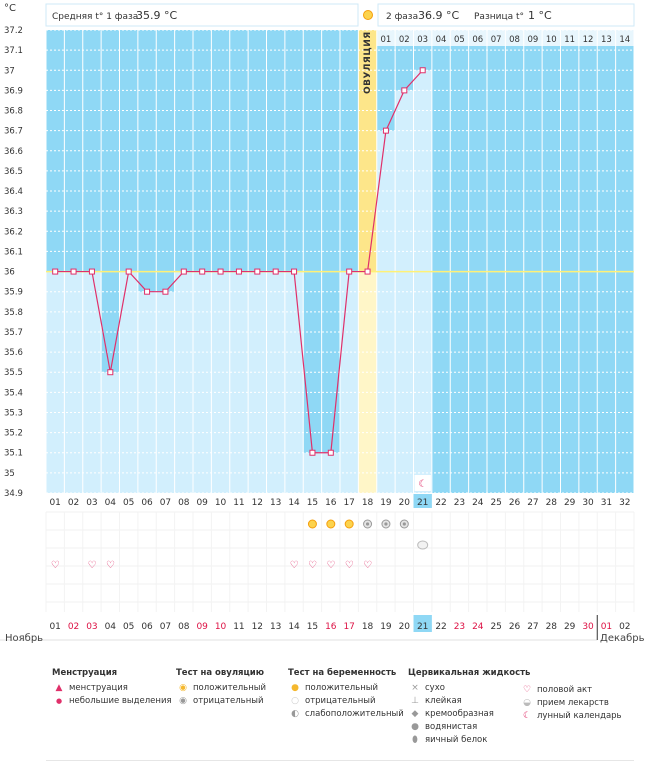 This screenshot has height=770, width=670. I want to click on today-highlight, so click(422, 501).